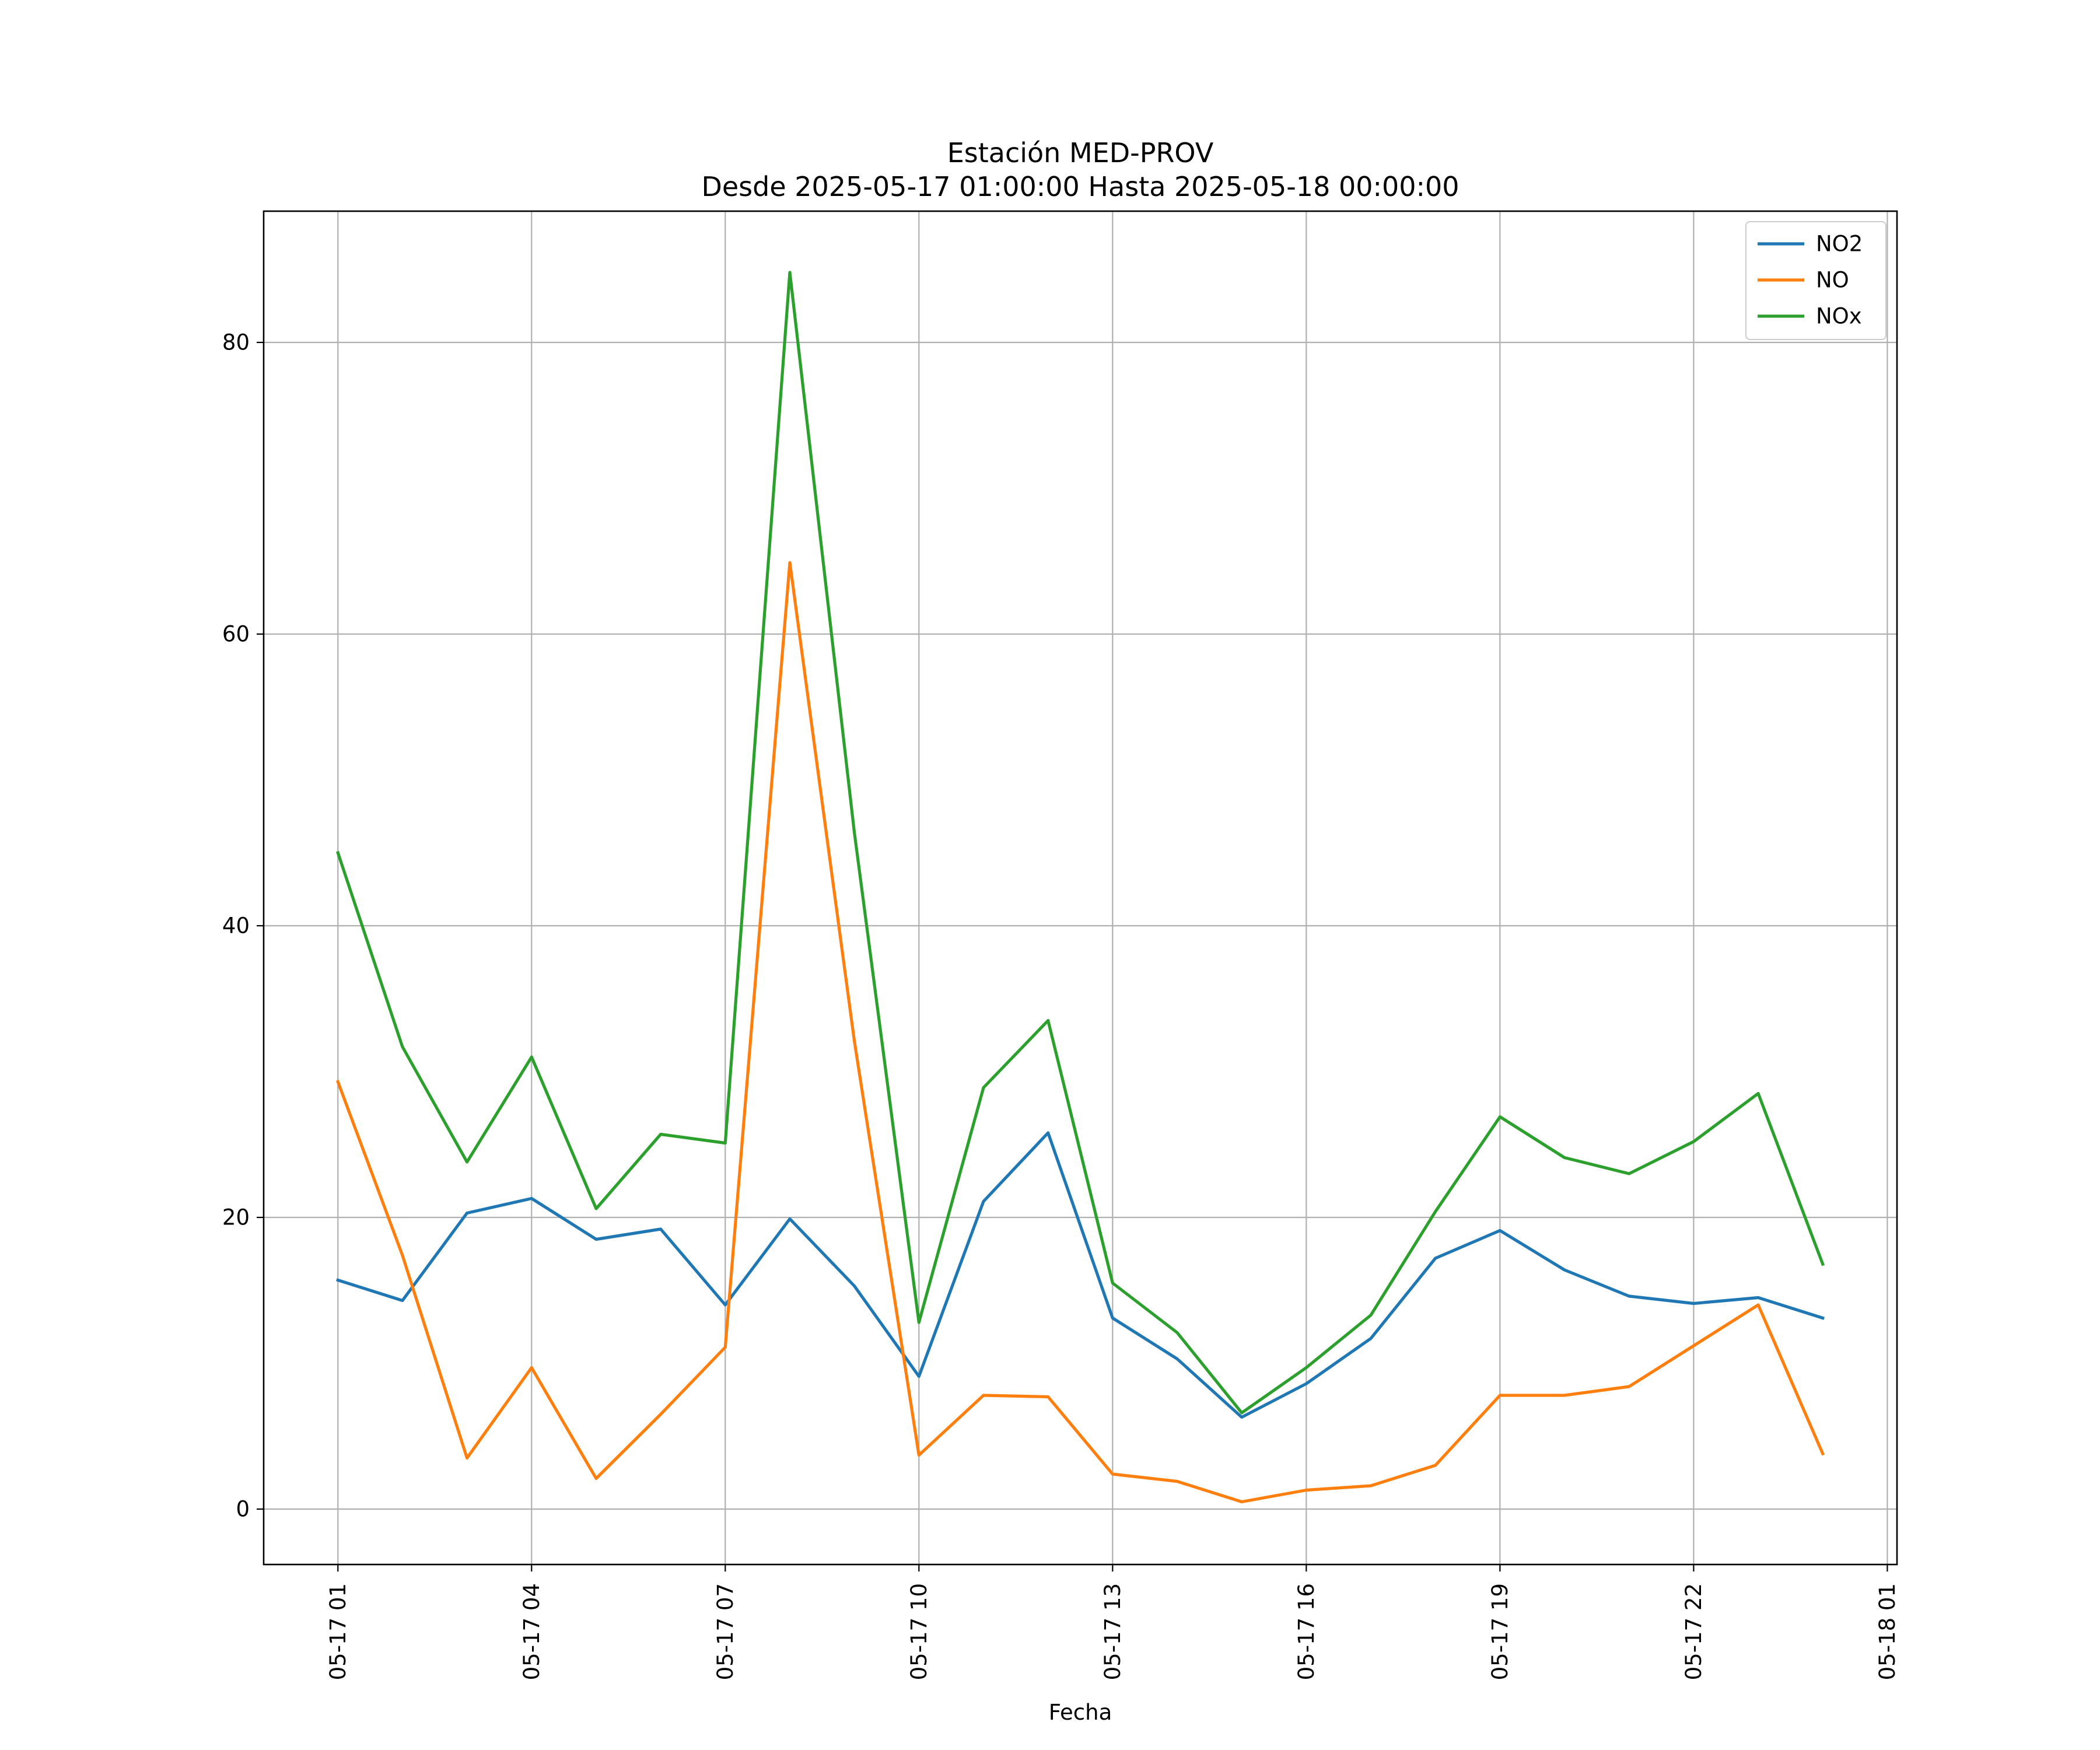 The height and width of the screenshot is (1750, 2100). I want to click on x-tick-label: 05-17 10, so click(919, 1631).